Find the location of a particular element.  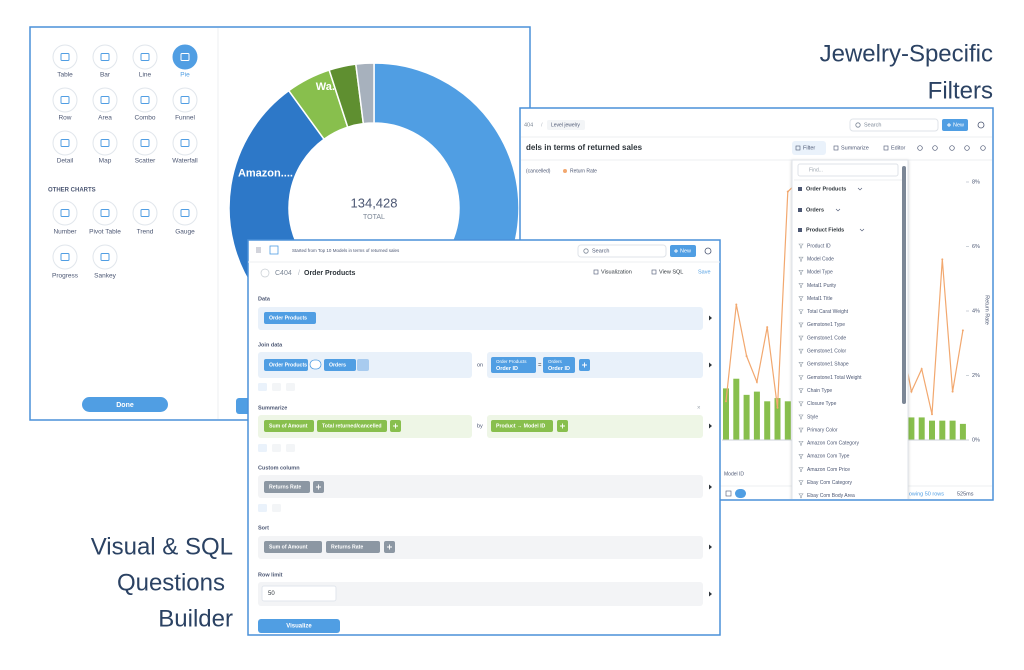

chart-type-option: Number is located at coordinates (65, 218).